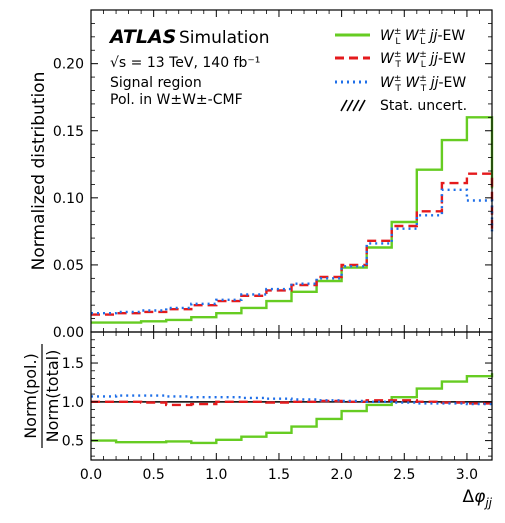 This screenshot has width=505, height=523. What do you see at coordinates (30, 396) in the screenshot?
I see `ratio-y-label-numerator: Norm(pol.)` at bounding box center [30, 396].